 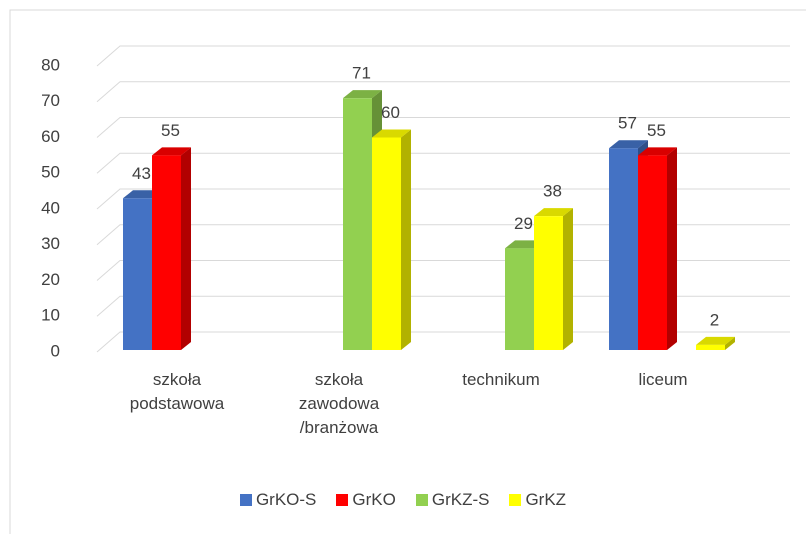 What do you see at coordinates (374, 499) in the screenshot?
I see `legend-label: GrKO` at bounding box center [374, 499].